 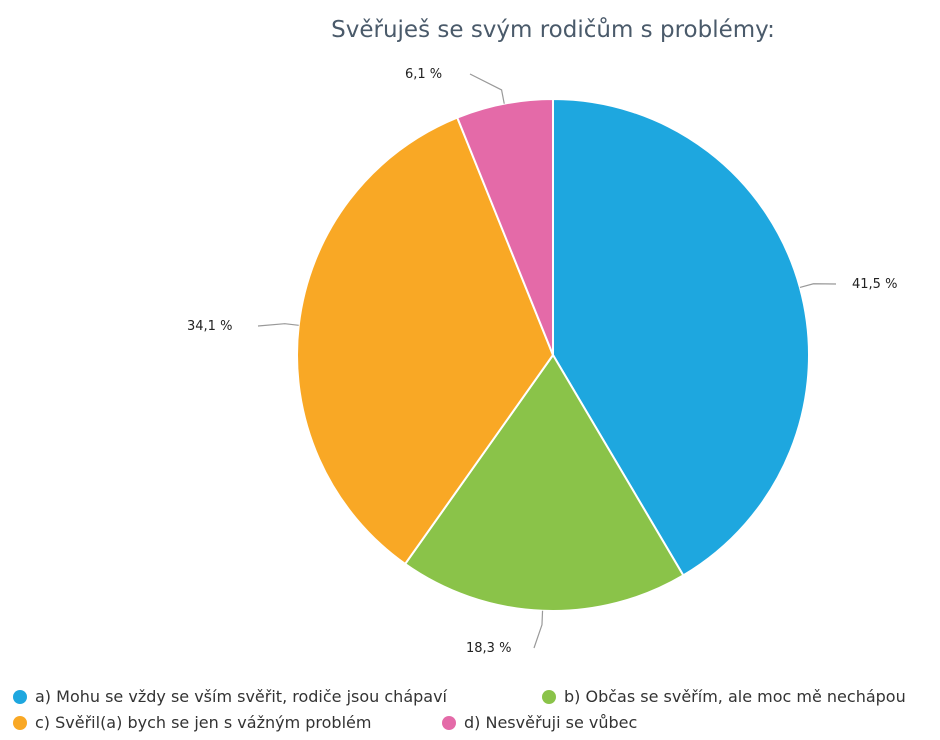 What do you see at coordinates (278, 325) in the screenshot?
I see `leader-line-c` at bounding box center [278, 325].